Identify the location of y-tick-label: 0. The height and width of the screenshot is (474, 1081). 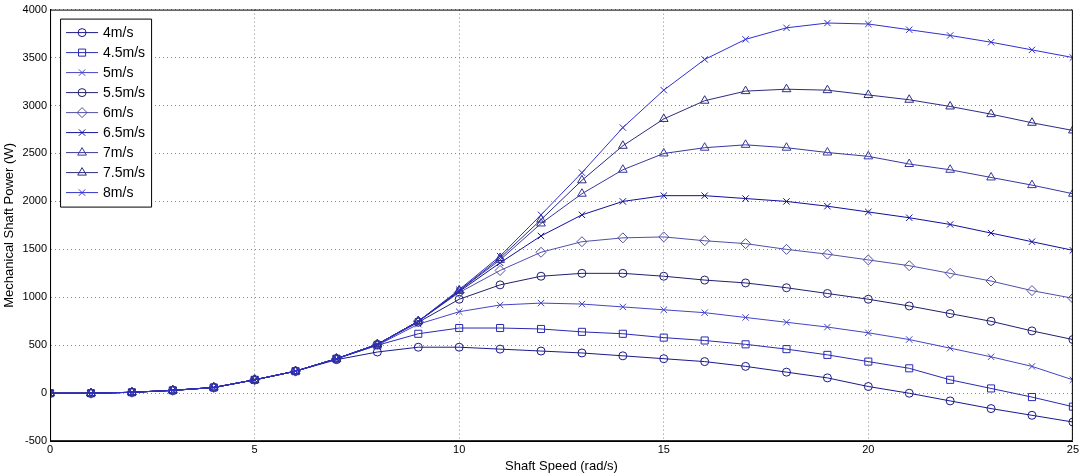
(44, 392).